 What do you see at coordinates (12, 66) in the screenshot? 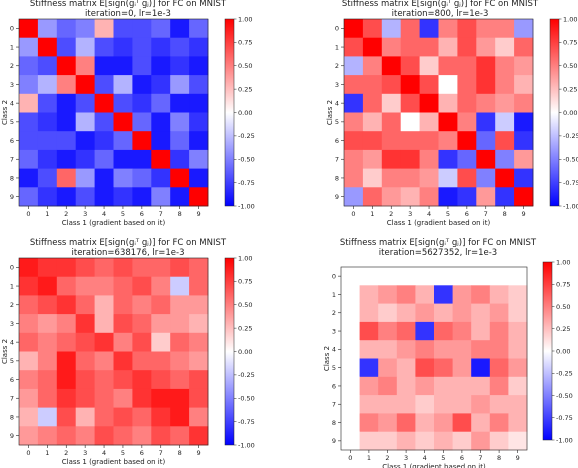
I see `y-tick-label: 2` at bounding box center [12, 66].